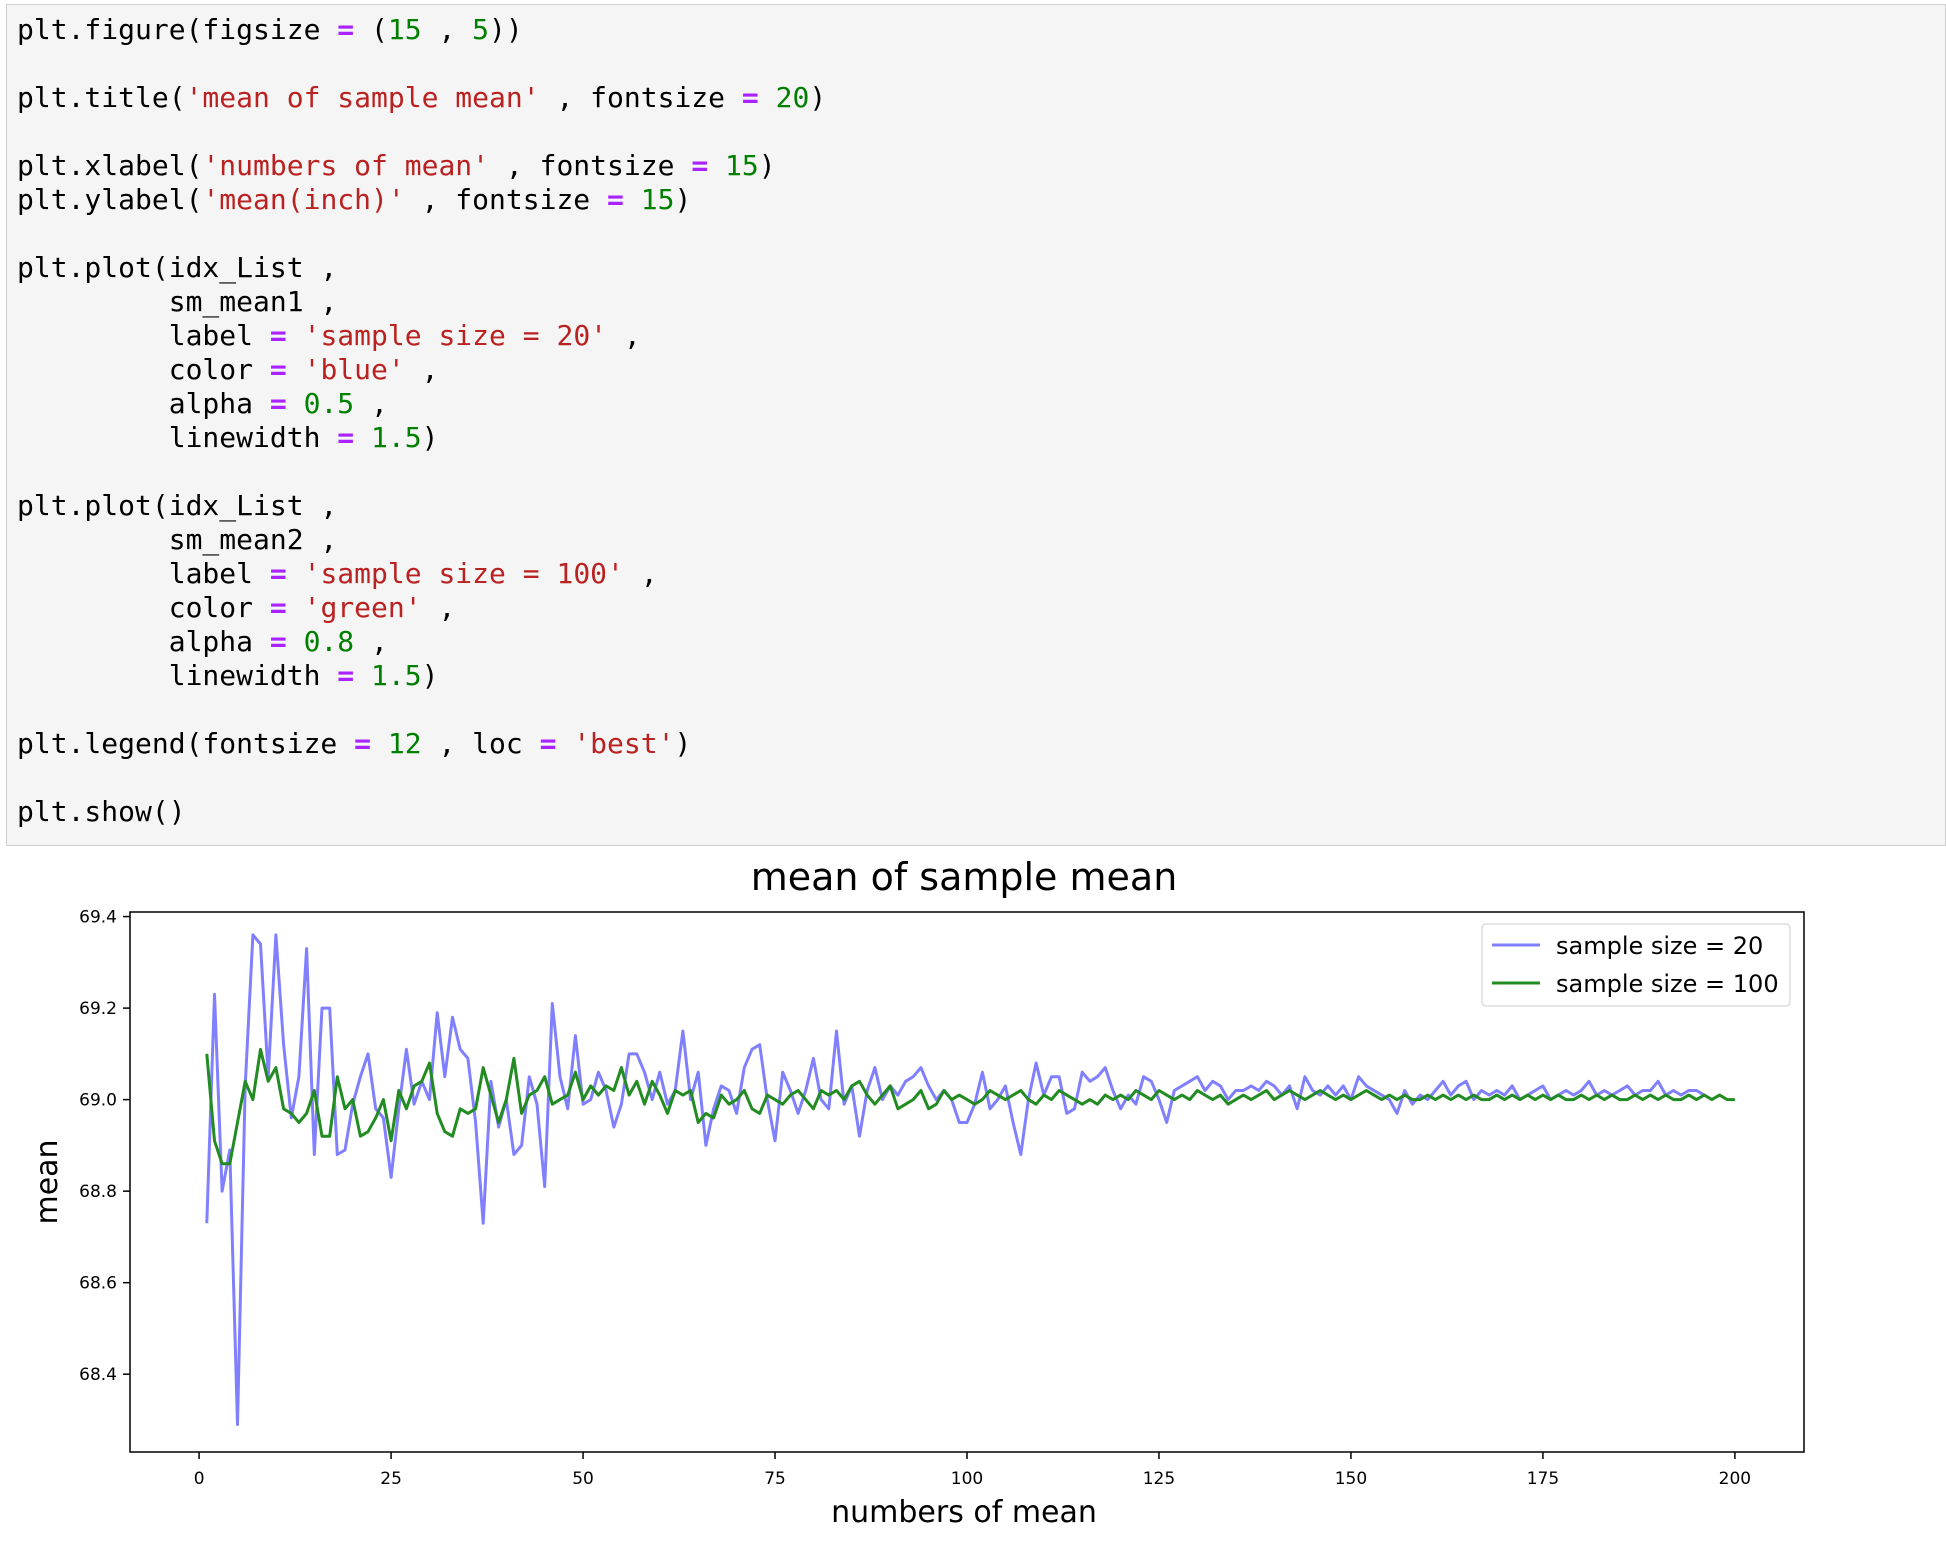 This screenshot has width=1946, height=1554. What do you see at coordinates (1667, 984) in the screenshot?
I see `legend-label-sample-size-100: sample size = 100` at bounding box center [1667, 984].